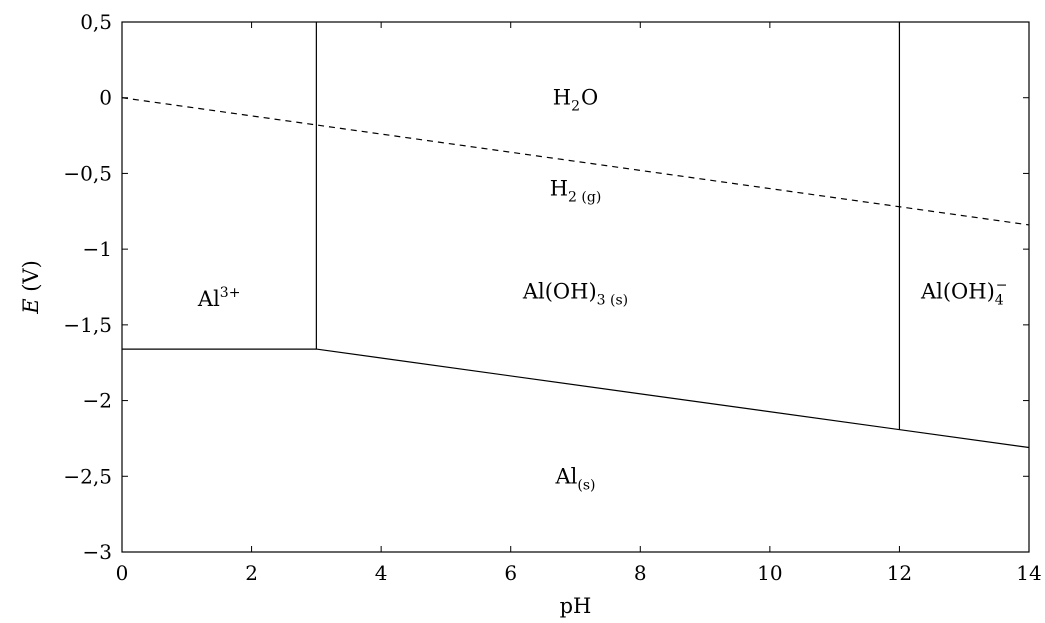  What do you see at coordinates (510, 573) in the screenshot?
I see `x-tick-label: 6` at bounding box center [510, 573].